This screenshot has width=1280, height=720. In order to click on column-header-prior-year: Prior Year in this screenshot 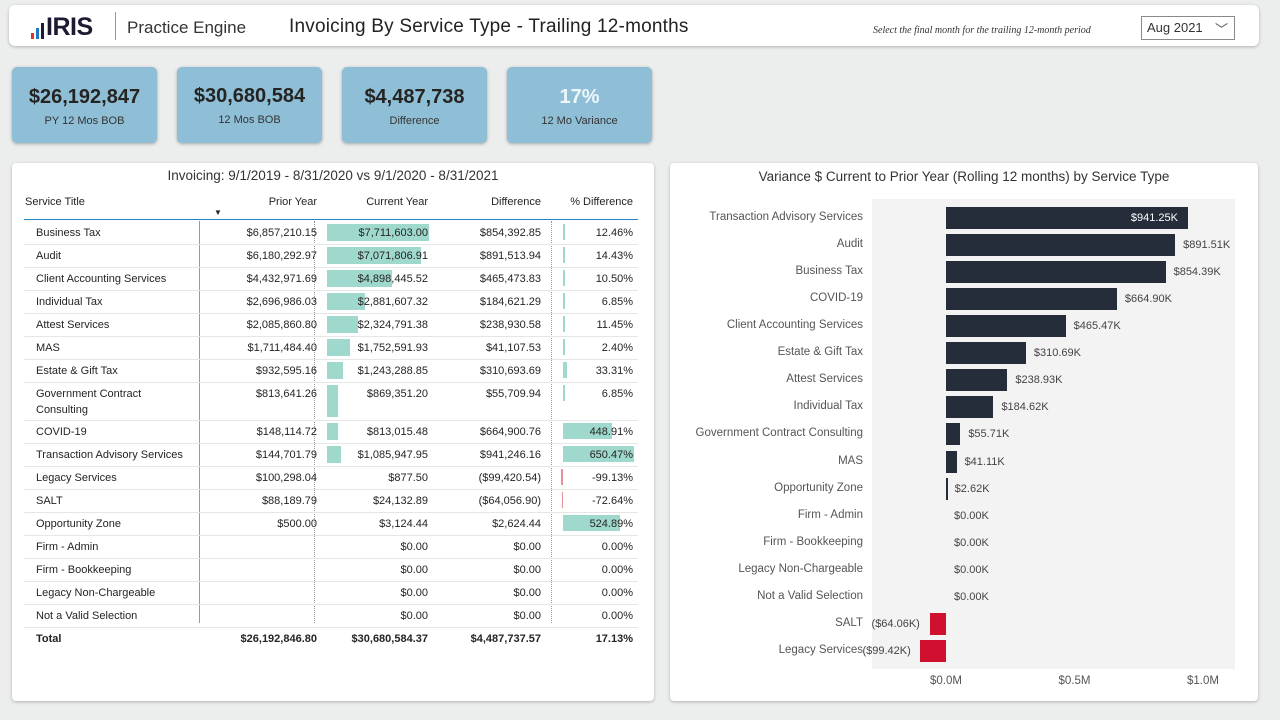, I will do `click(292, 202)`.